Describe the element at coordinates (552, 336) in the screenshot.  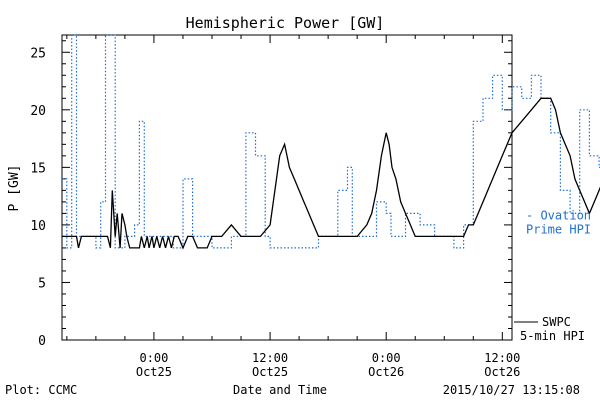
I see `legend-swpc-line2: 5-min HPI` at that location.